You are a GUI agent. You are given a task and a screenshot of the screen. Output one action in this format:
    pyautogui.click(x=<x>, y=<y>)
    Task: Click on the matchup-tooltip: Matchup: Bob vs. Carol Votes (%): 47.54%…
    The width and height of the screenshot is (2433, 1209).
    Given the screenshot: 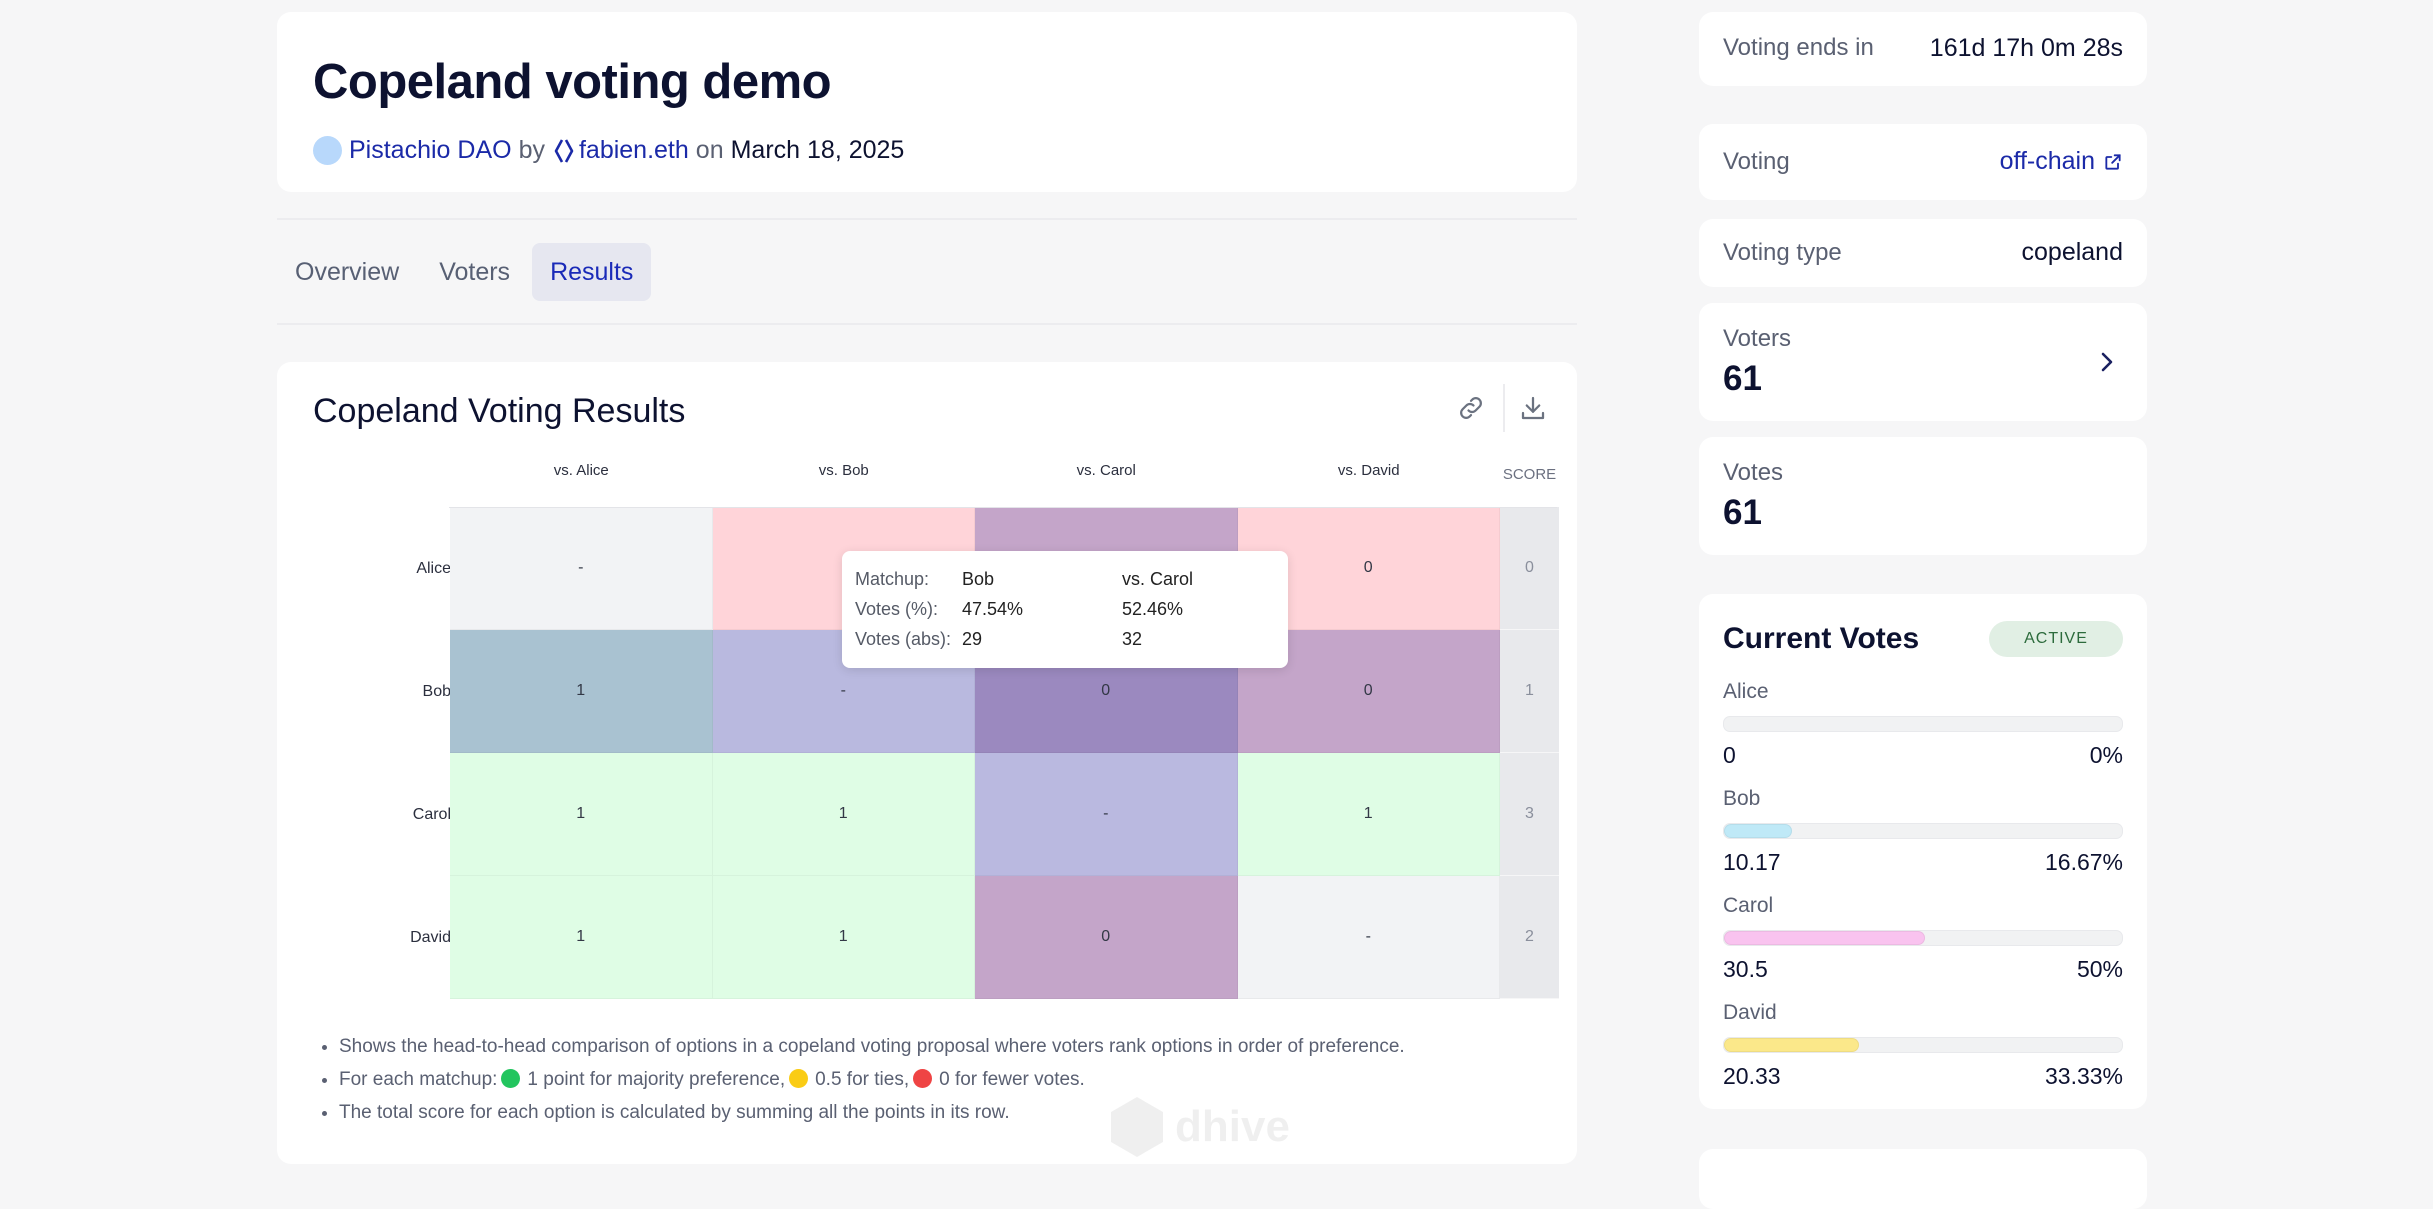 What is the action you would take?
    pyautogui.click(x=1065, y=609)
    